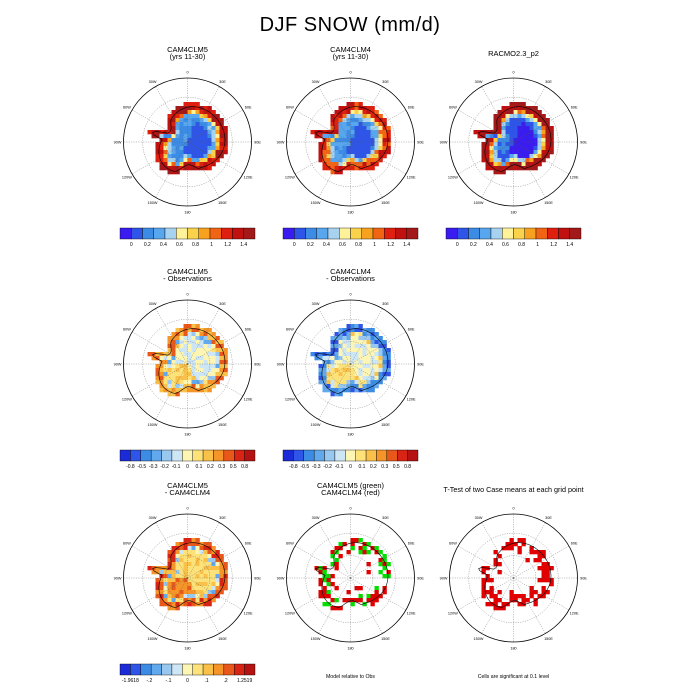 This screenshot has width=700, height=700. What do you see at coordinates (505, 245) in the screenshot?
I see `colorbar-tick-label: 0.6` at bounding box center [505, 245].